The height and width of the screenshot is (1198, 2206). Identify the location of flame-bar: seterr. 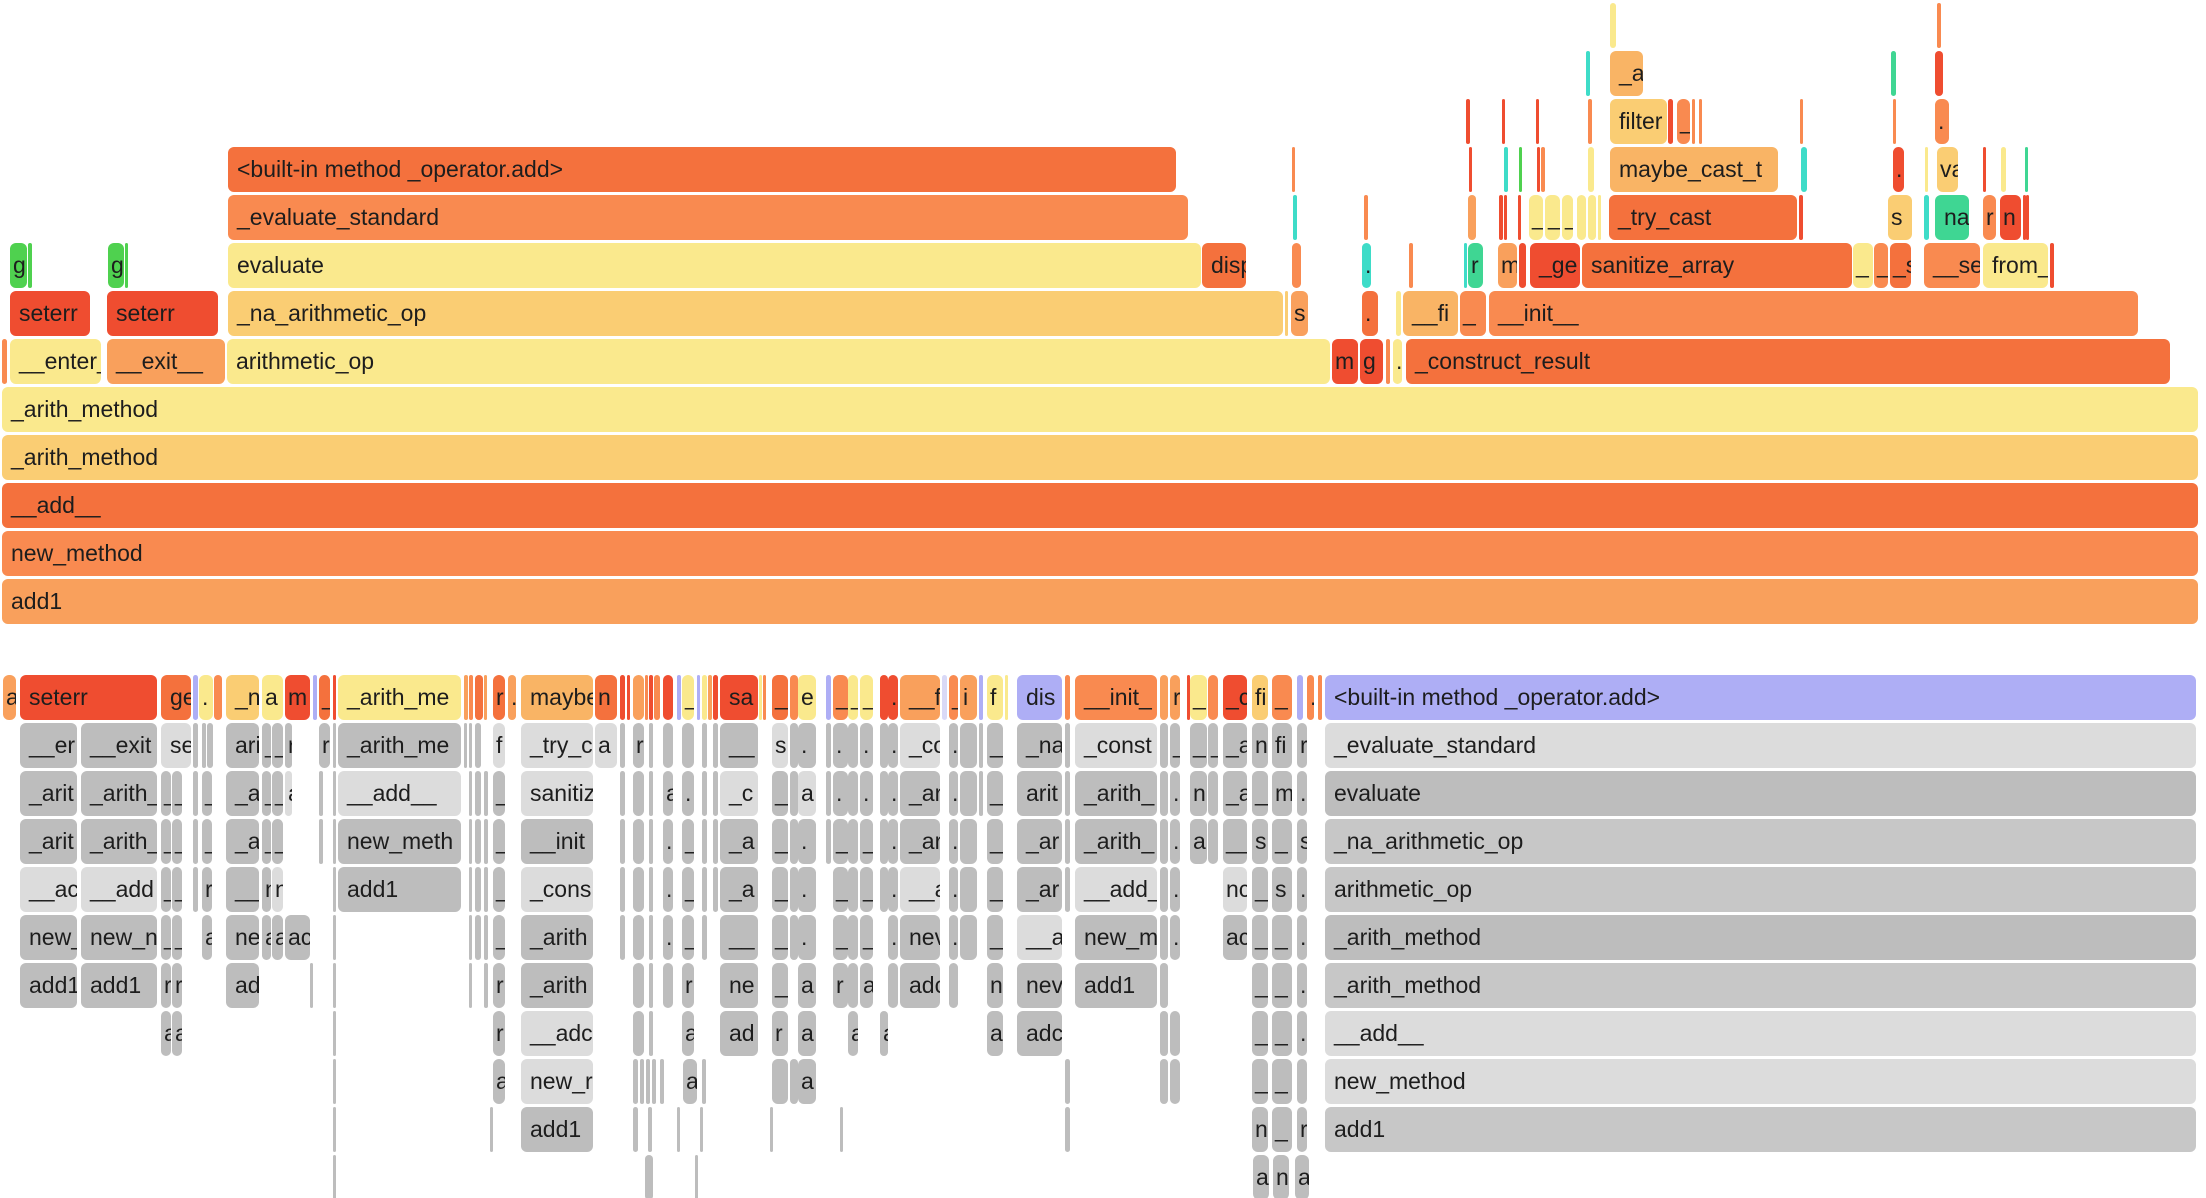
(50, 313).